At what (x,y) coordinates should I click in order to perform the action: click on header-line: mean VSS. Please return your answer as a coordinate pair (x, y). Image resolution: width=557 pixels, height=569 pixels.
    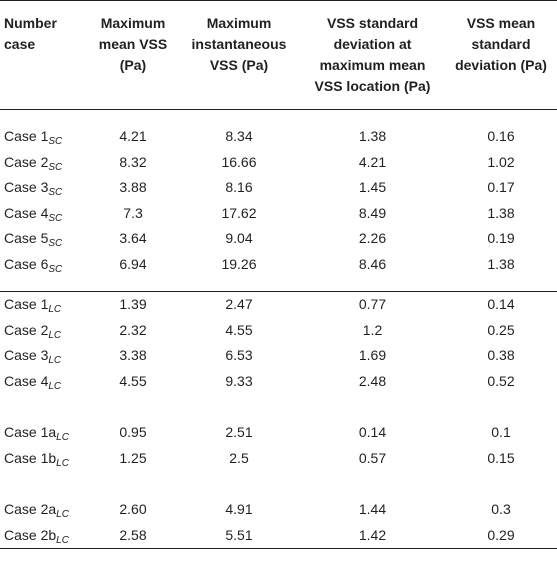
    Looking at the image, I should click on (133, 44).